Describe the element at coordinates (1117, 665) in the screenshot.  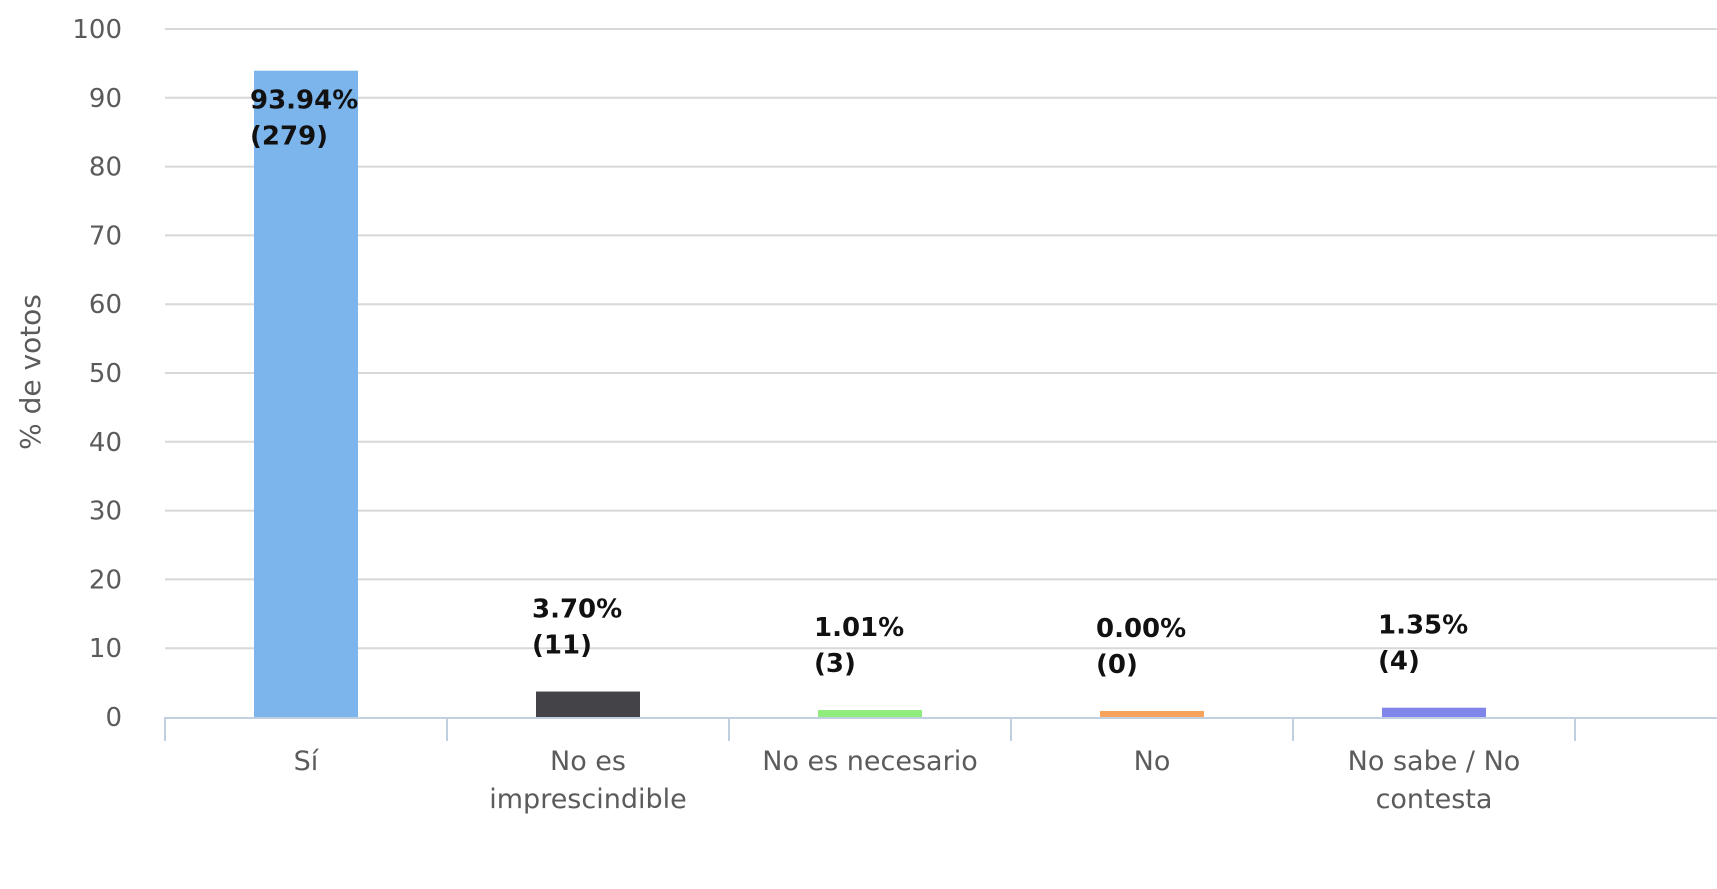
I see `data-label: (0)` at that location.